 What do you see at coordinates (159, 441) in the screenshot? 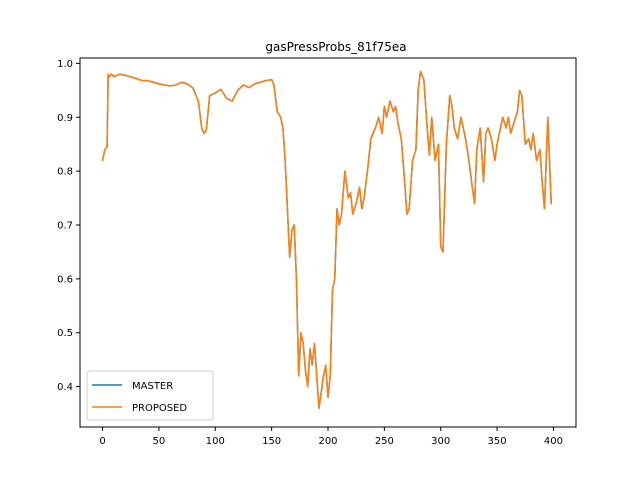
I see `x-tick-label: 50` at bounding box center [159, 441].